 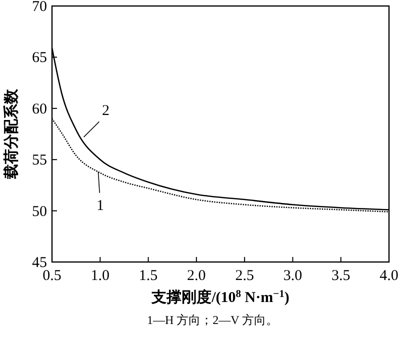 I want to click on y-tick-label: 60, so click(x=39, y=109).